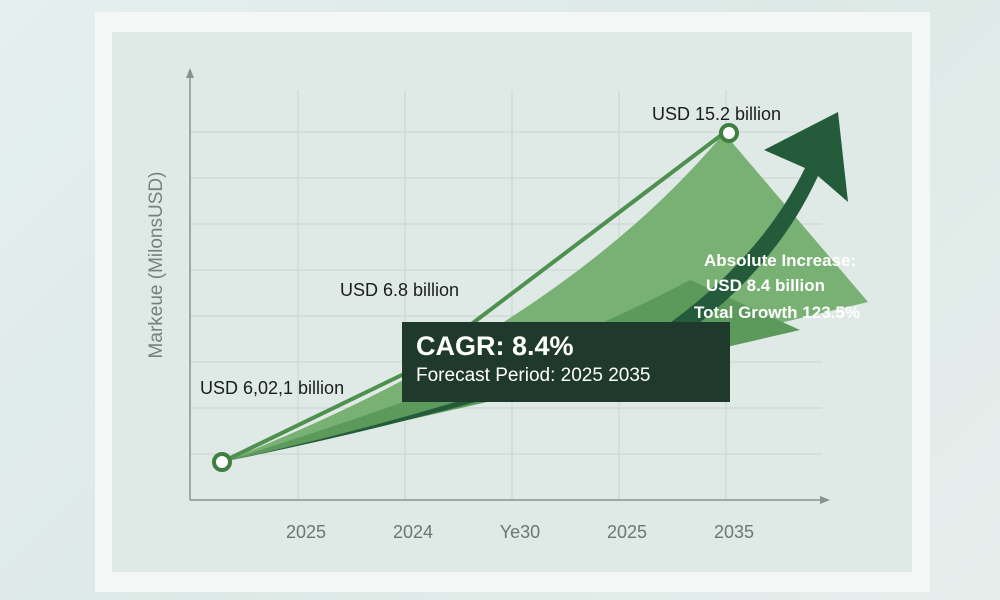 This screenshot has height=600, width=1000. What do you see at coordinates (765, 285) in the screenshot?
I see `absolute-increase-value: USD 8.4 billion` at bounding box center [765, 285].